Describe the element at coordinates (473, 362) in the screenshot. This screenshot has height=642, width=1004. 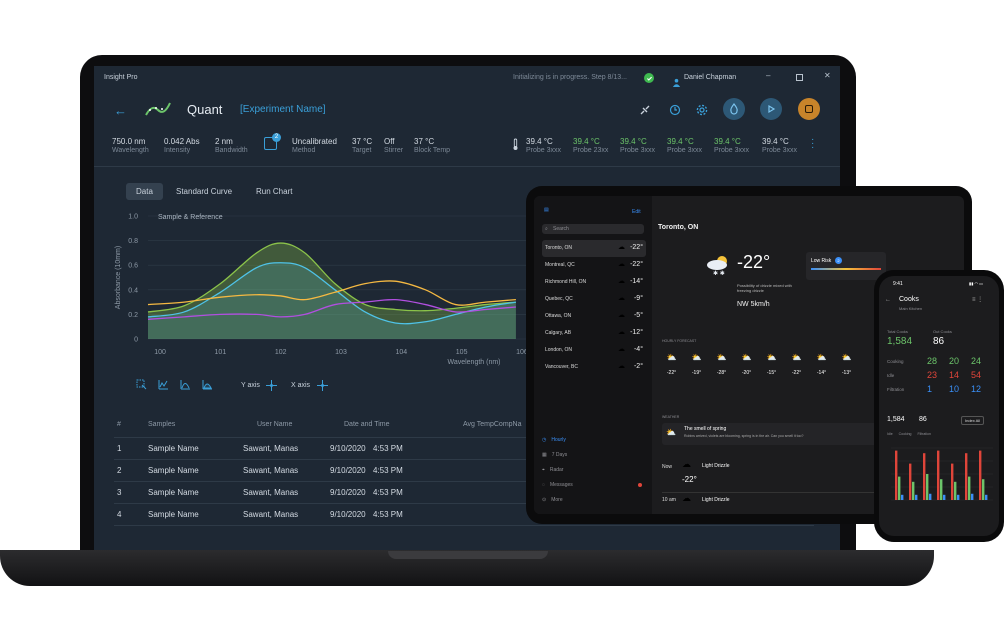
I see `x-axis-title: Wavelength (nm)` at that location.